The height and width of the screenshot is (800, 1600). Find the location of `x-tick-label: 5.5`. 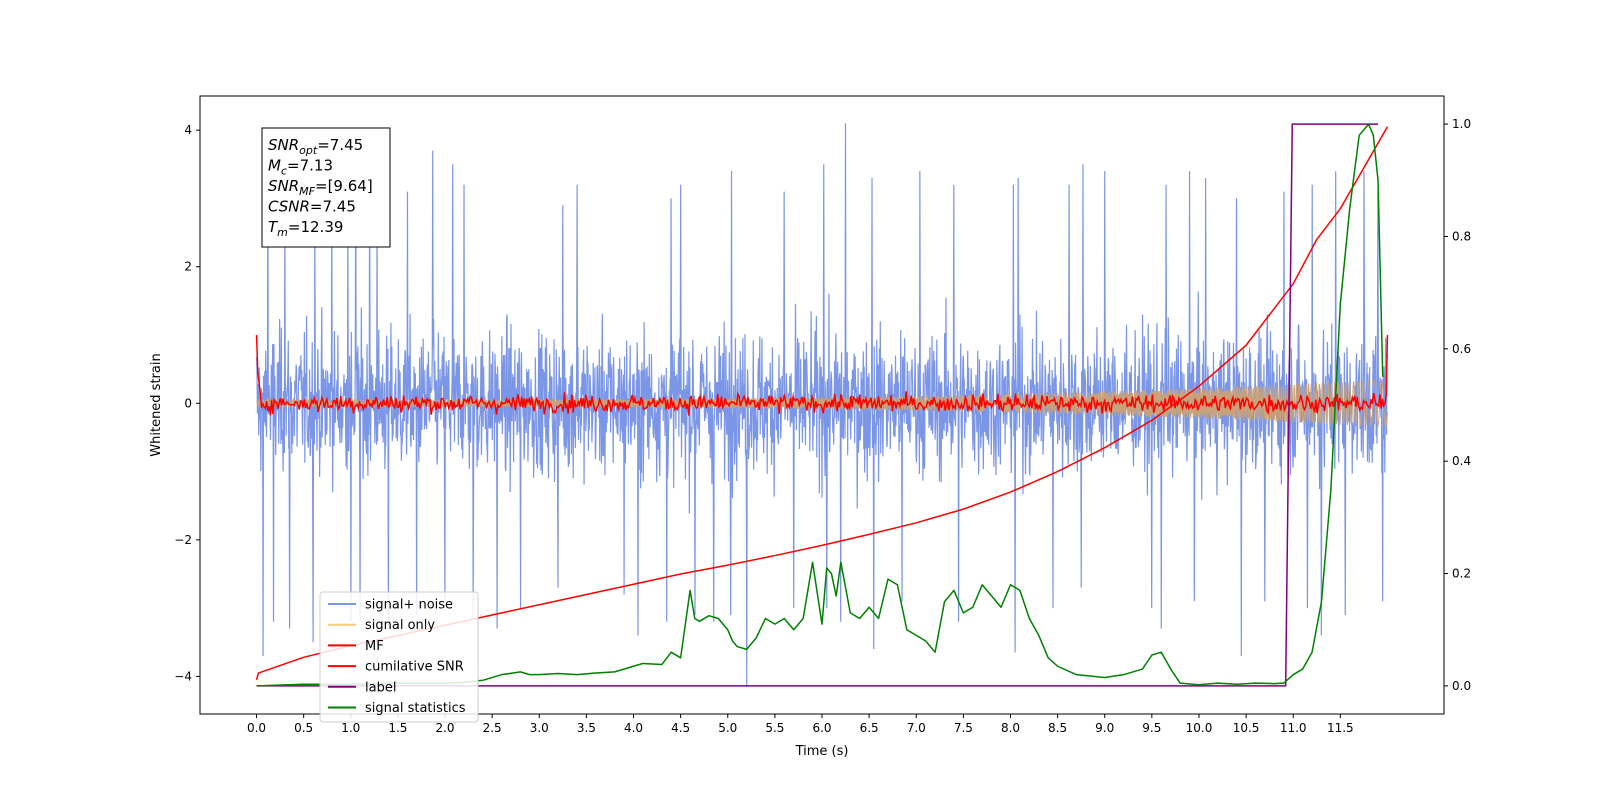

x-tick-label: 5.5 is located at coordinates (774, 728).